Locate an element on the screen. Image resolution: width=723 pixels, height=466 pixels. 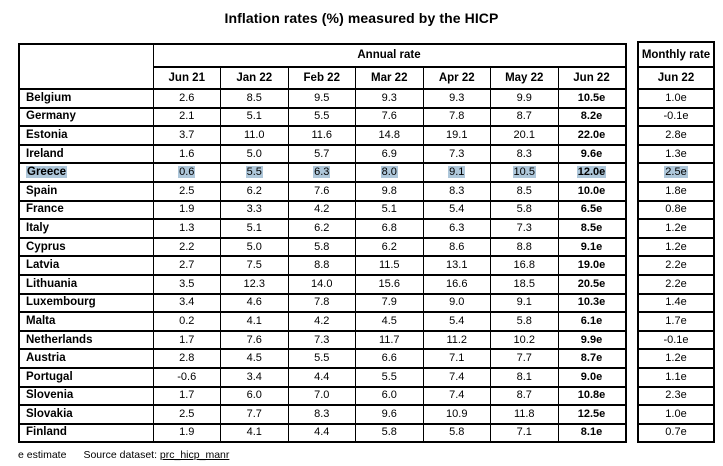
country-cell: Netherlands is located at coordinates (86, 340).